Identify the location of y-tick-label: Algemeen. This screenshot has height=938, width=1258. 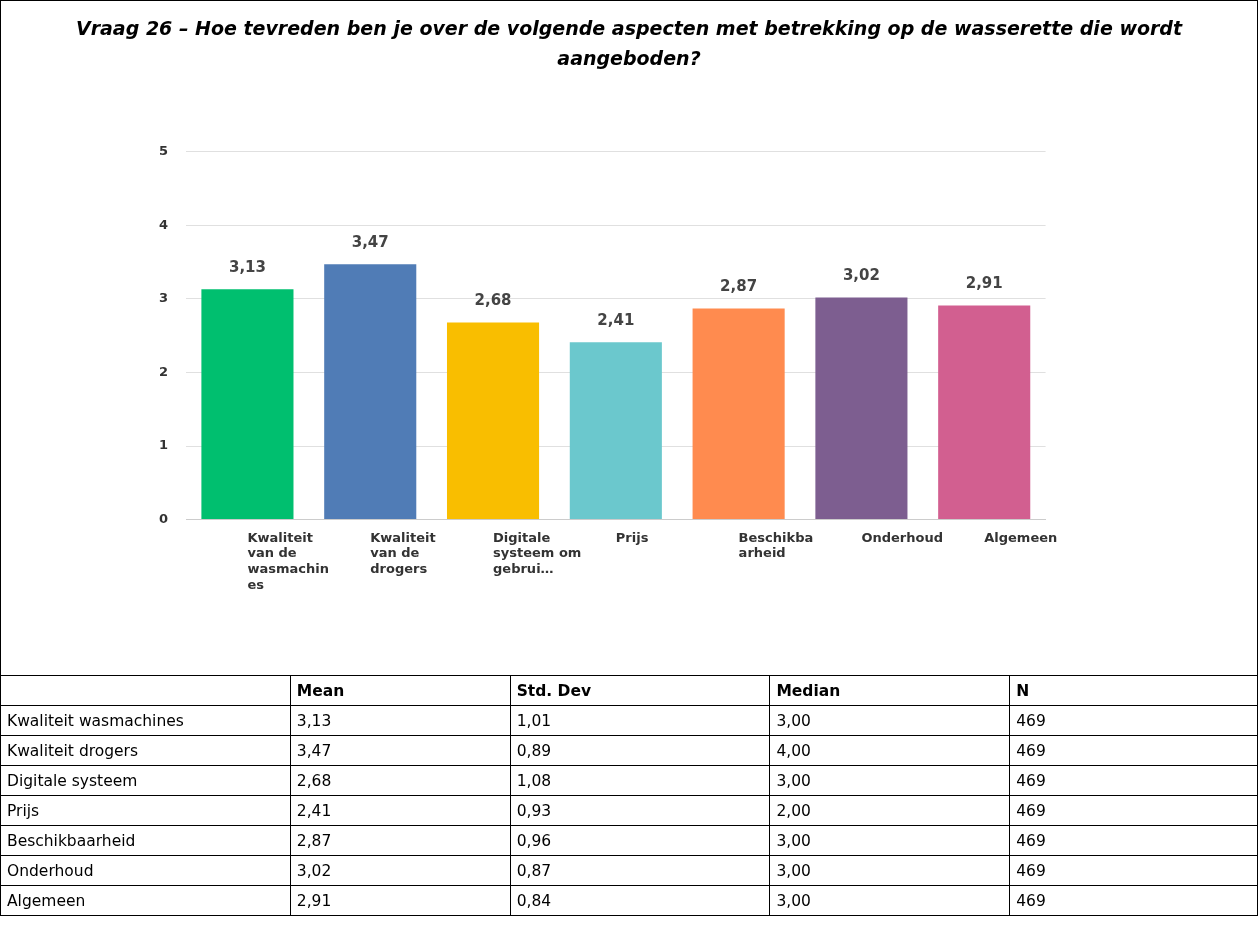
(145, 900).